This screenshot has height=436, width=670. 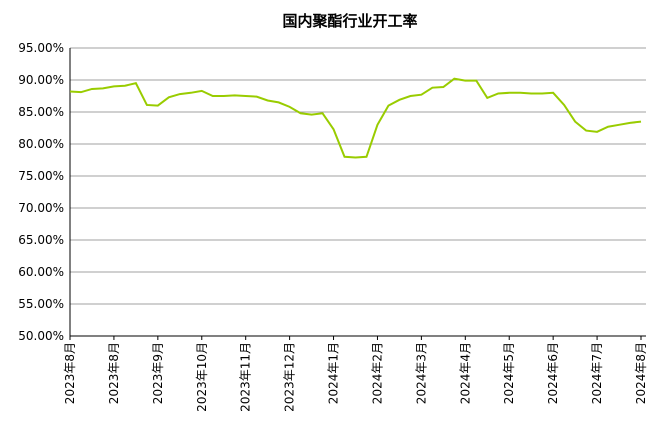 I want to click on x-tick-label: 2024年7月, so click(x=597, y=373).